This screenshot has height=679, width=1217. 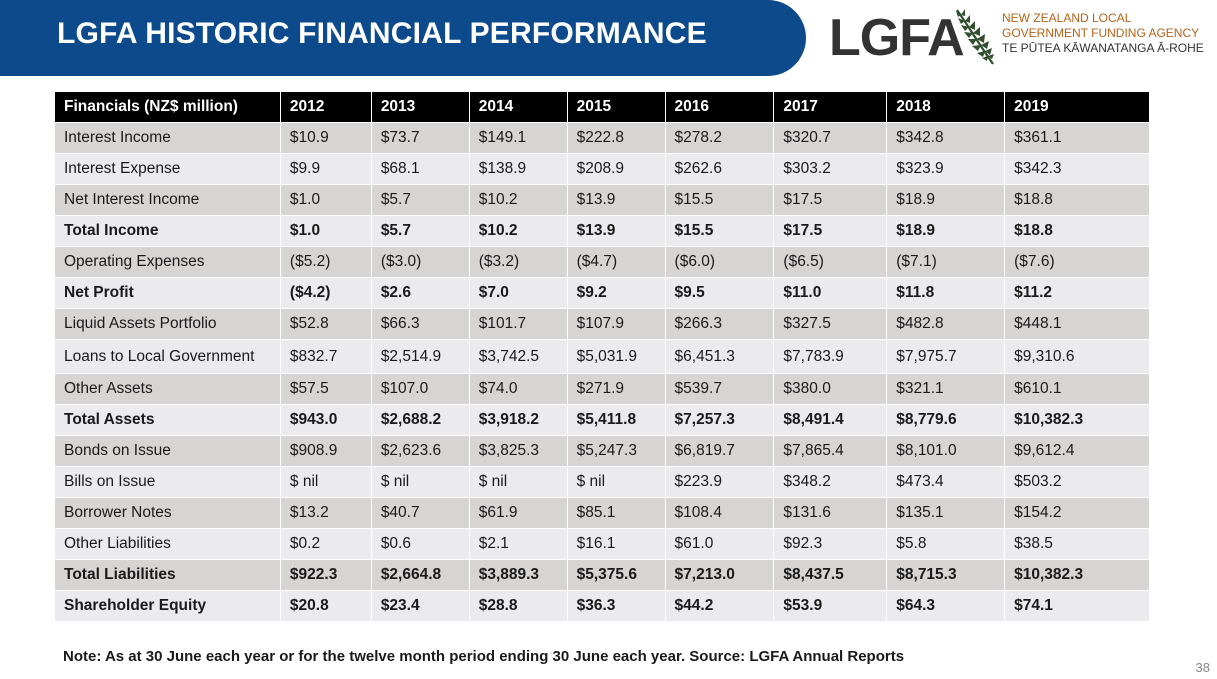 What do you see at coordinates (1077, 356) in the screenshot?
I see `table-cell: $9,310.6` at bounding box center [1077, 356].